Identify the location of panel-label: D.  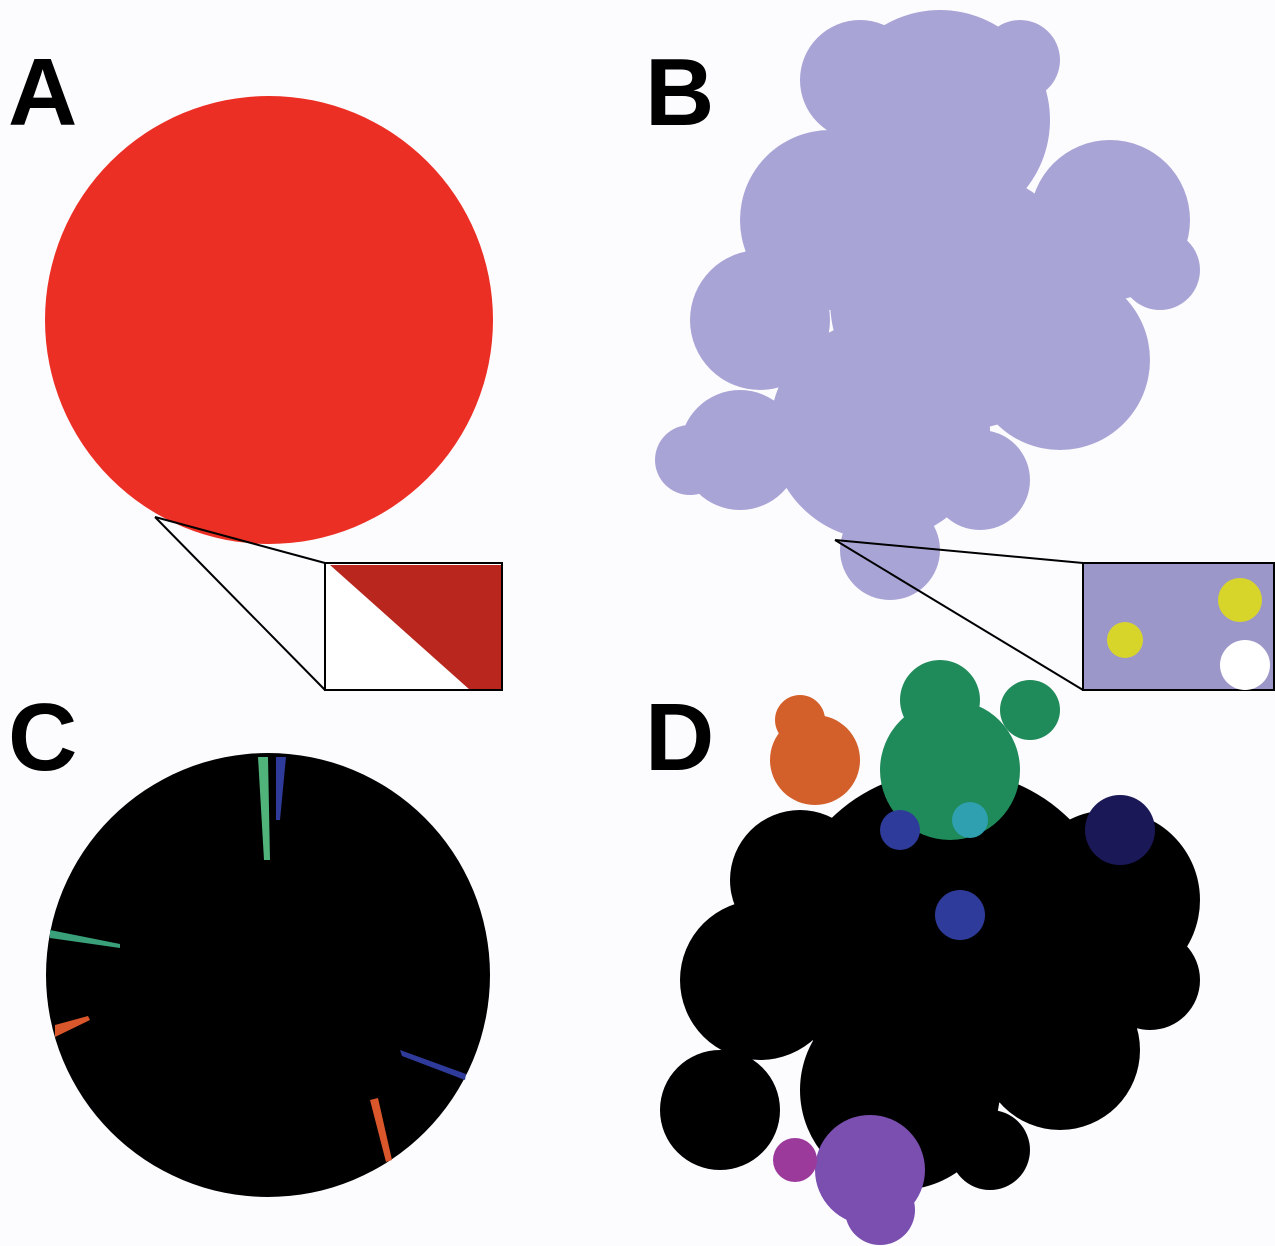
(679, 737).